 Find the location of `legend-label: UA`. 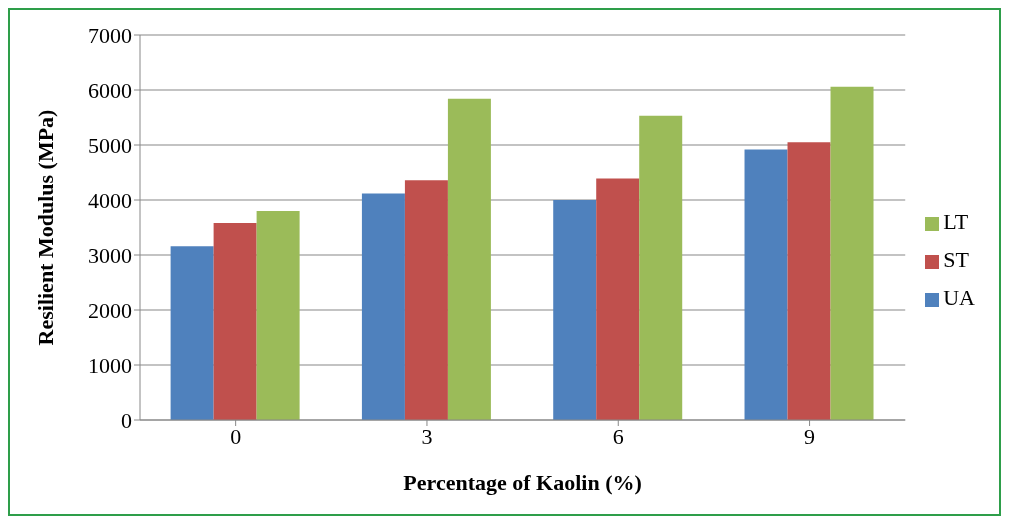

legend-label: UA is located at coordinates (959, 297).